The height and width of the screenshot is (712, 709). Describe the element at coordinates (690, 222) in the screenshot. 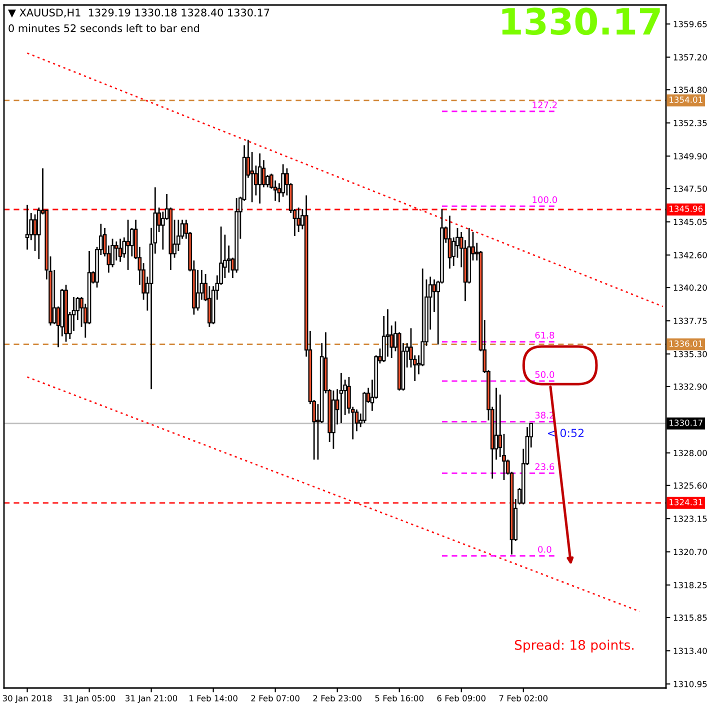

I see `y-tick-label: 1345.05` at that location.